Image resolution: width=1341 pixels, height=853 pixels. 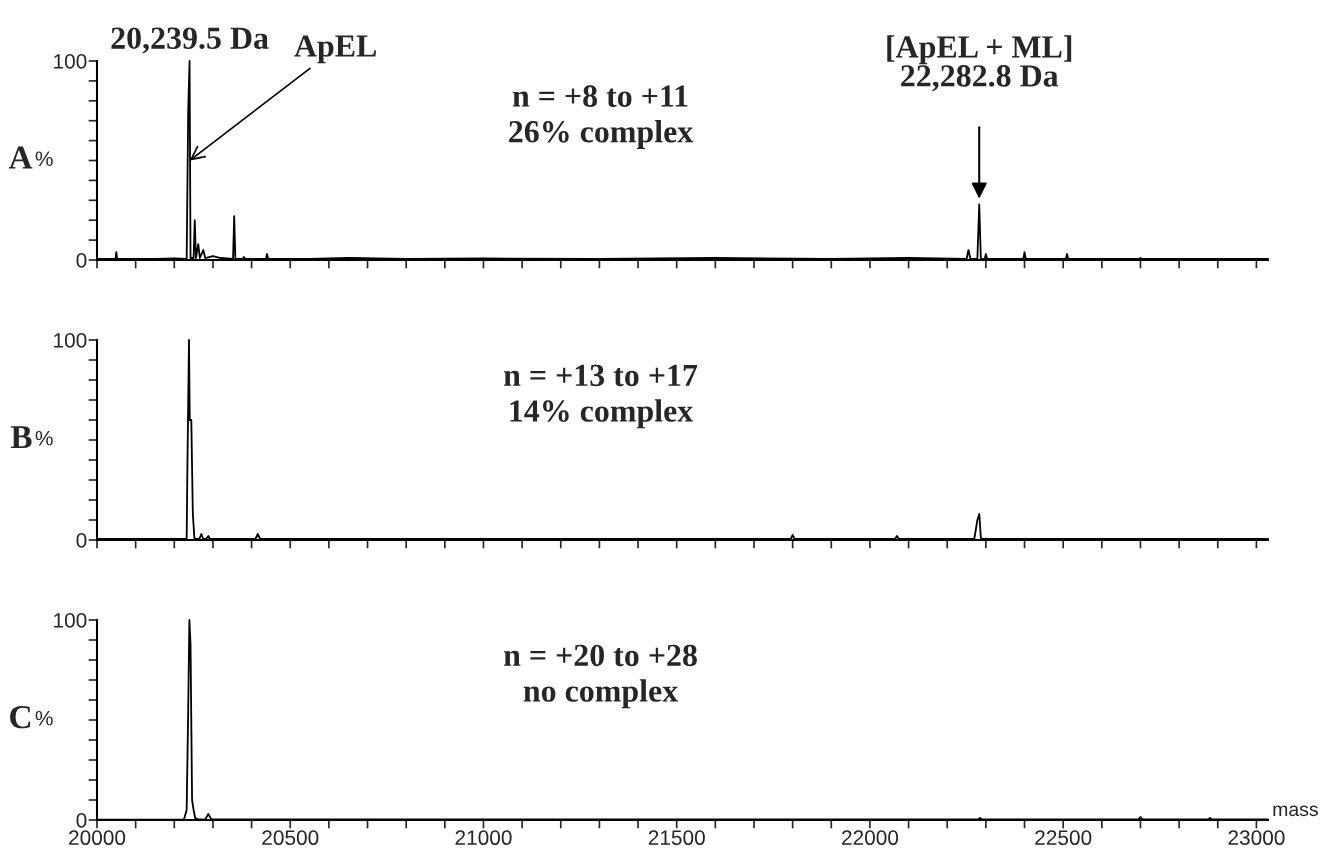 I want to click on x-tick-label: 21000, so click(x=483, y=838).